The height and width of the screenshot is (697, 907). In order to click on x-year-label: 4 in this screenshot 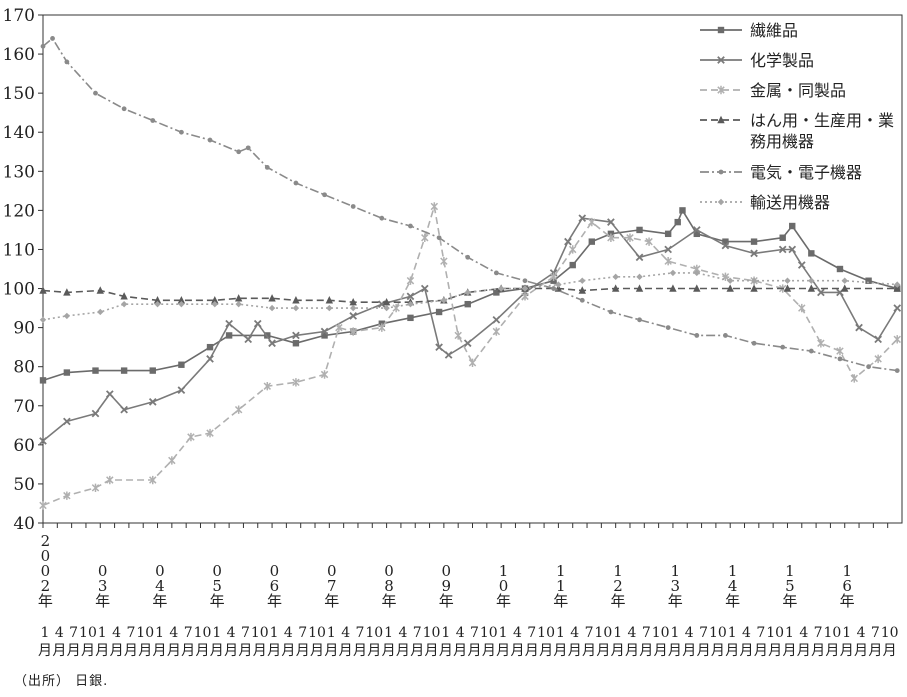, I will do `click(160, 586)`.